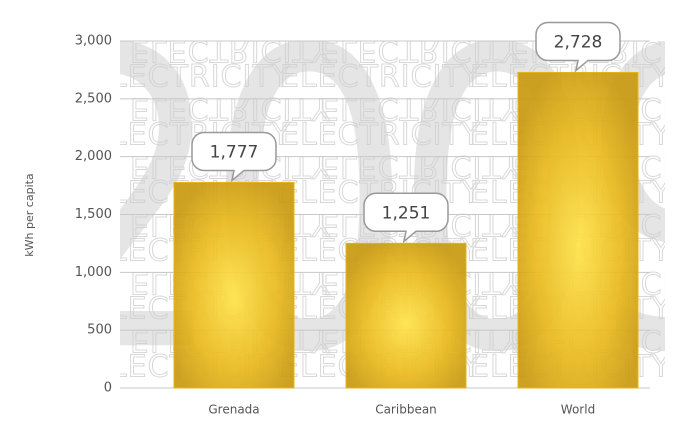  I want to click on value-label: 1,251, so click(406, 213).